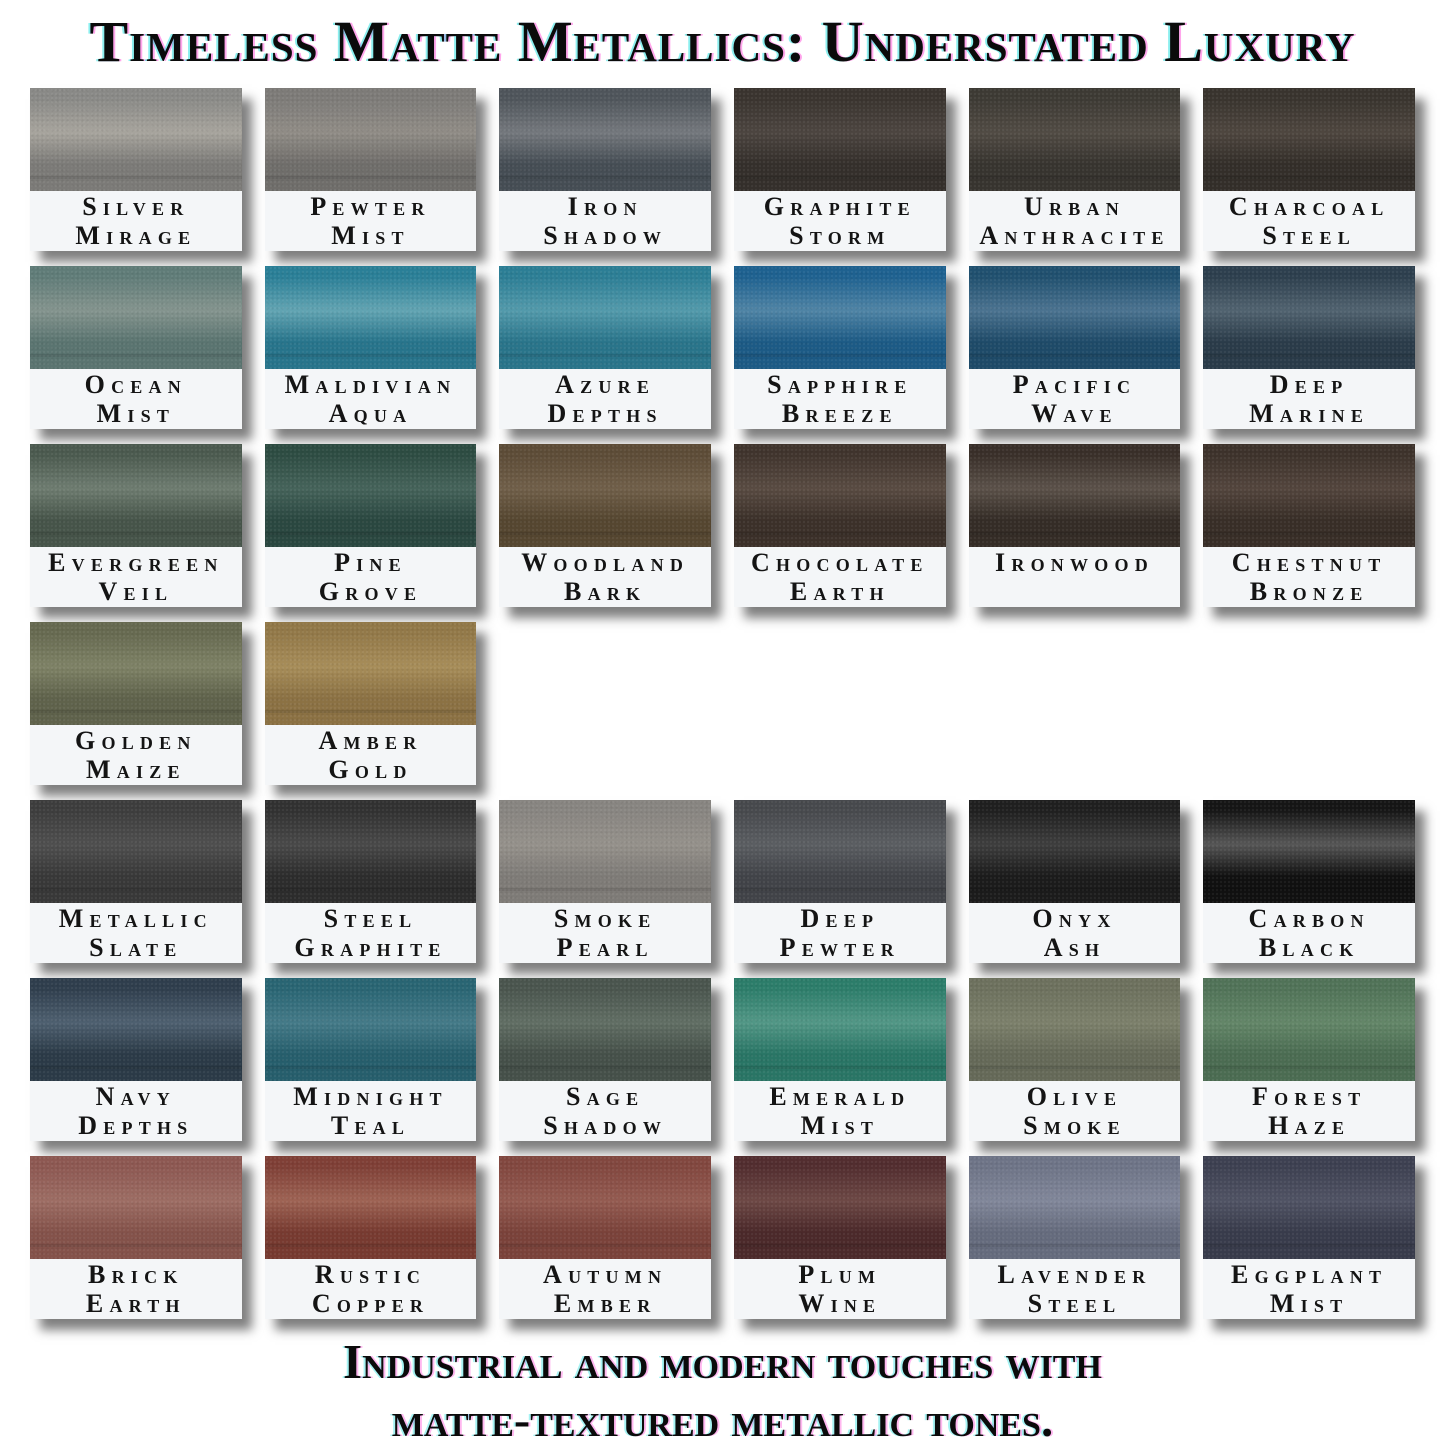 The width and height of the screenshot is (1445, 1449). I want to click on swatch-card: Steel Graphite, so click(370, 882).